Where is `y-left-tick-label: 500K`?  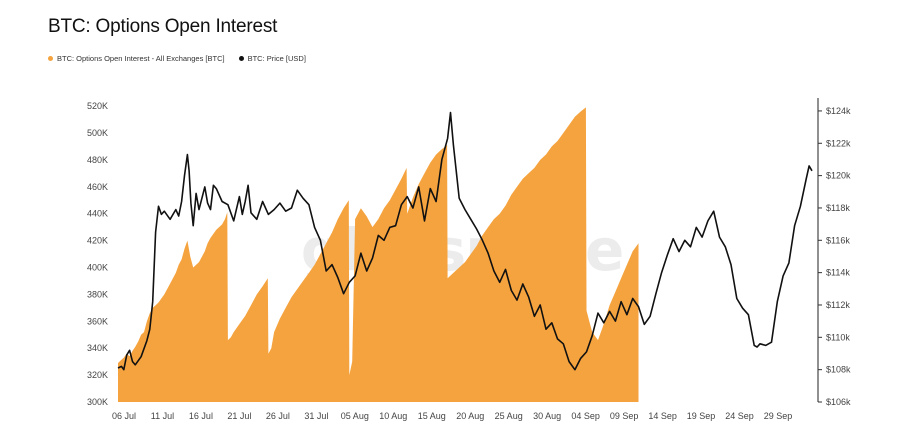
y-left-tick-label: 500K is located at coordinates (97, 133).